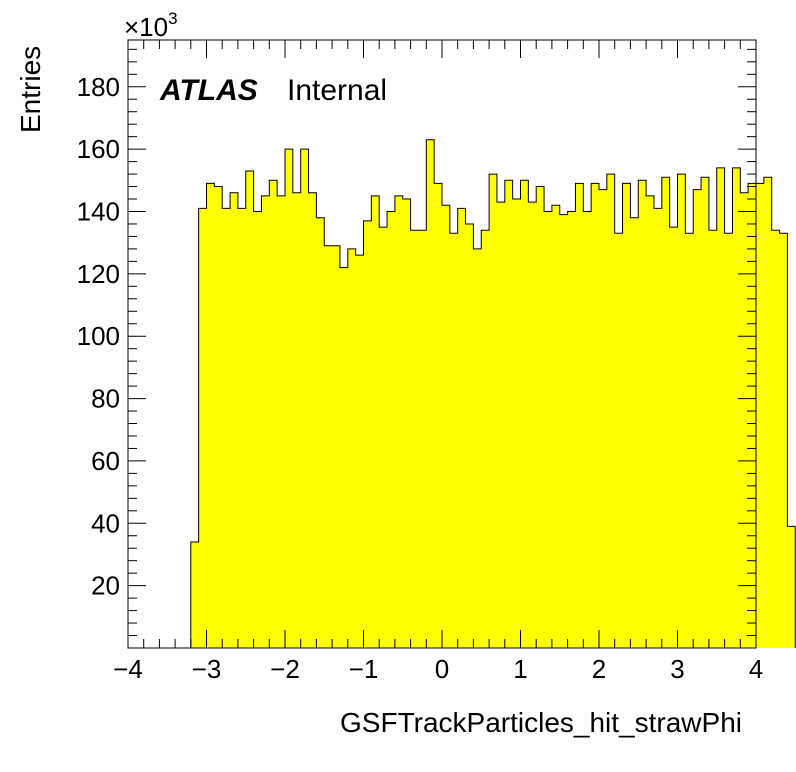  I want to click on y-axis-title: Entries, so click(30, 89).